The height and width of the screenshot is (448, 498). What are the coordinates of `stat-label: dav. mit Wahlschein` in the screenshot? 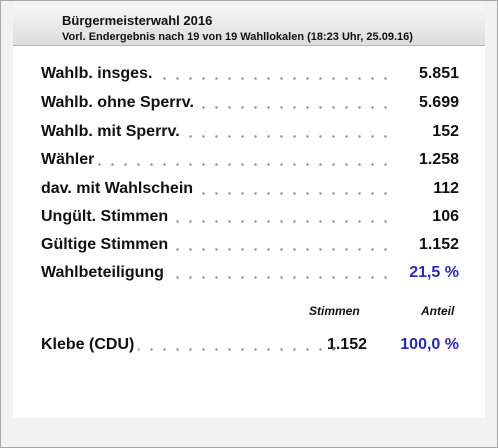 It's located at (119, 189).